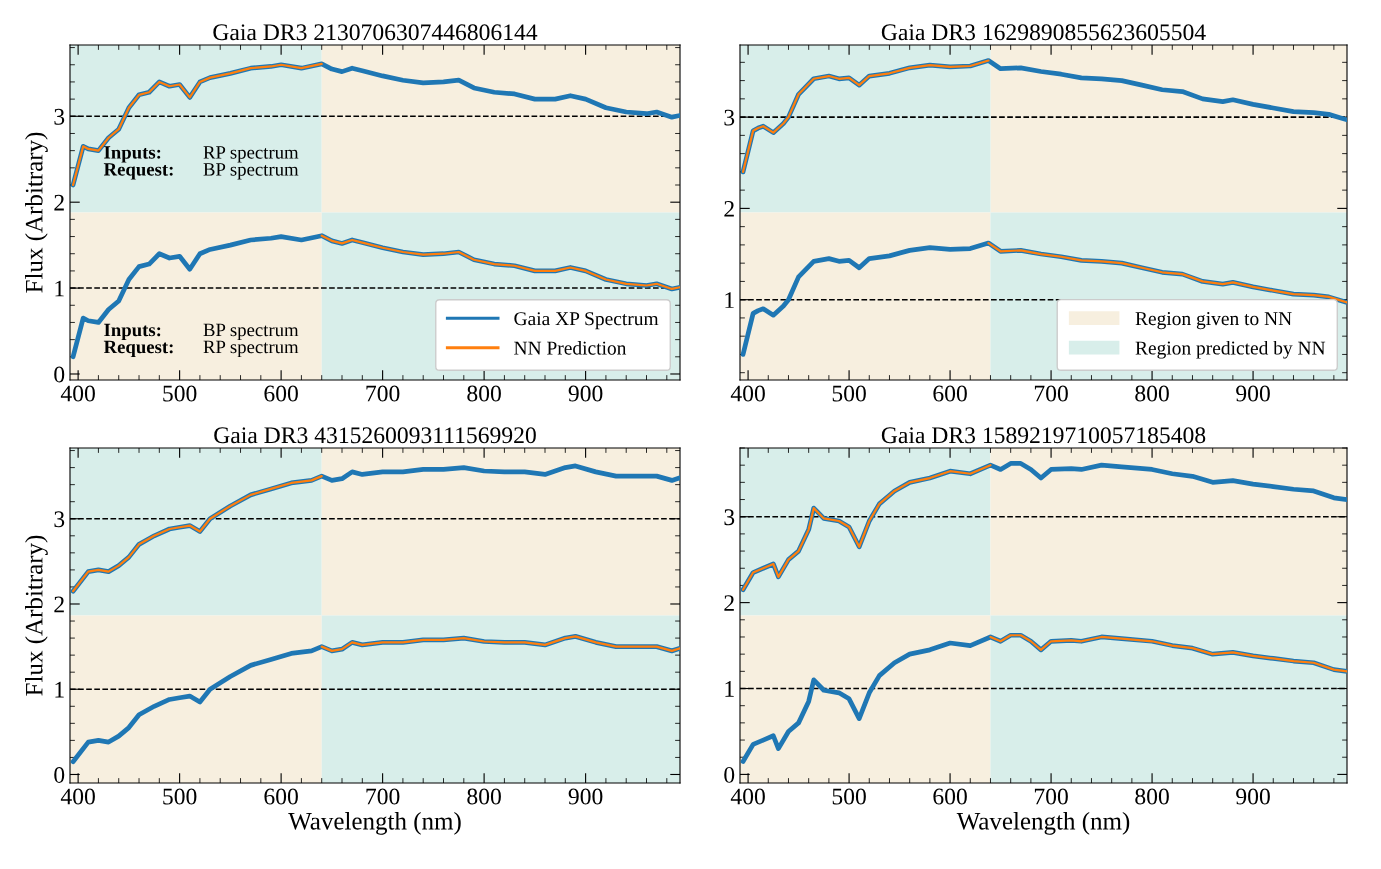 This screenshot has width=1381, height=869. What do you see at coordinates (570, 347) in the screenshot?
I see `legend-label: NN Prediction` at bounding box center [570, 347].